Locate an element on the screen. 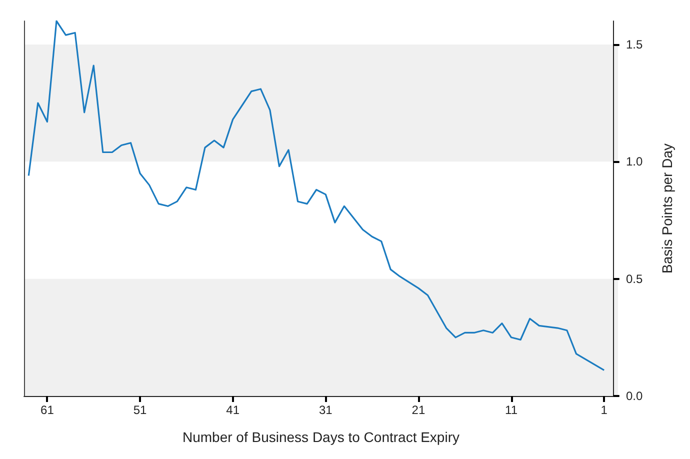 The width and height of the screenshot is (690, 459). x-tick-label: 41 is located at coordinates (233, 410).